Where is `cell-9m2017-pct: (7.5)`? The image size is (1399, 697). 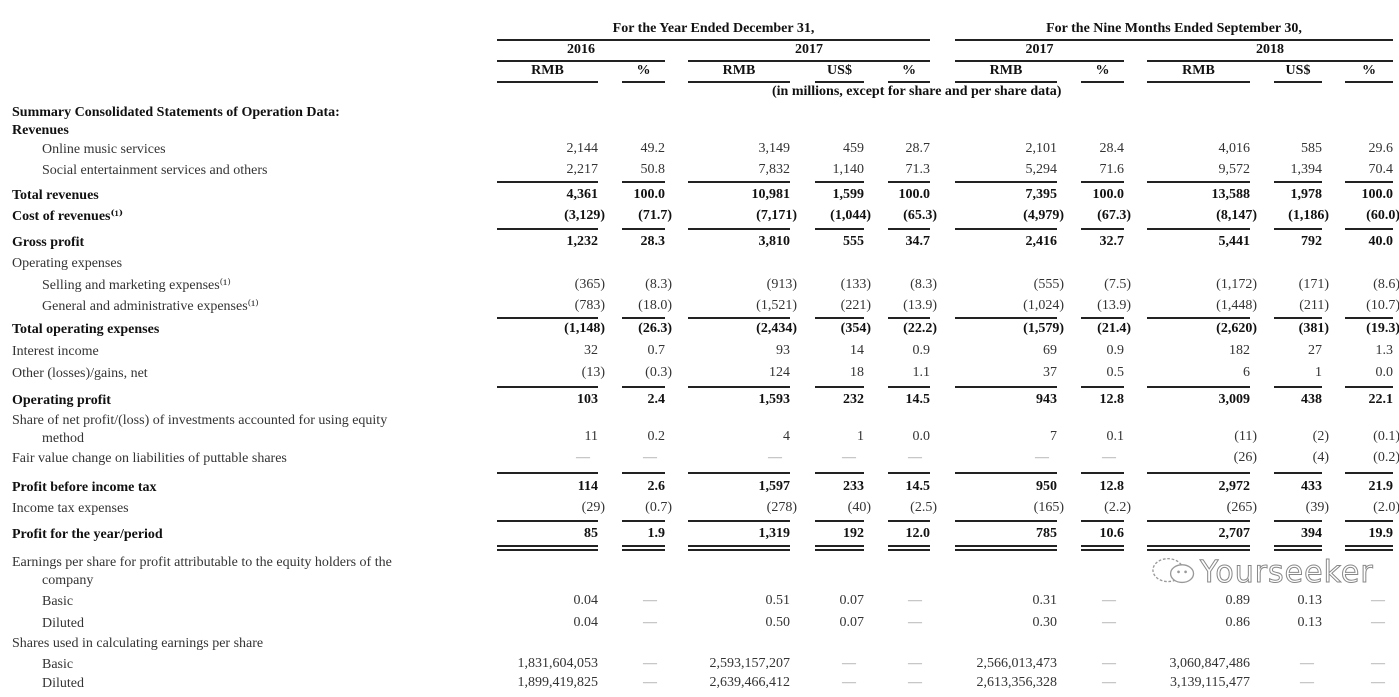
cell-9m2017-pct: (7.5) is located at coordinates (1117, 284).